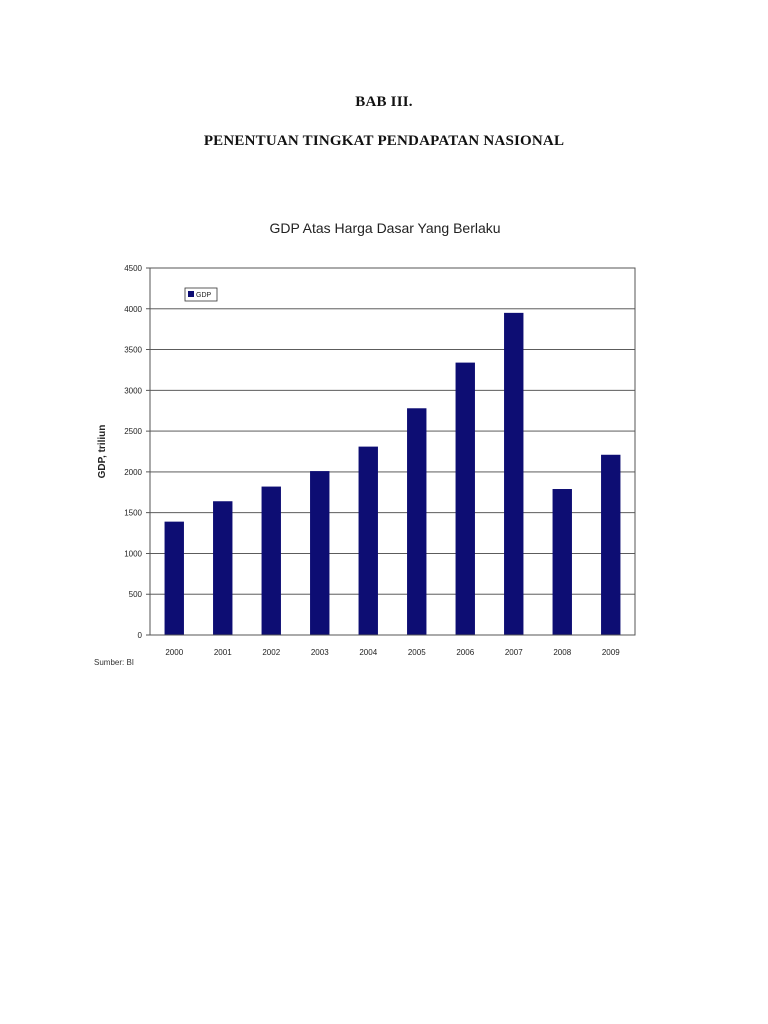 Image resolution: width=768 pixels, height=1024 pixels. I want to click on x-tick-label: 2007, so click(514, 652).